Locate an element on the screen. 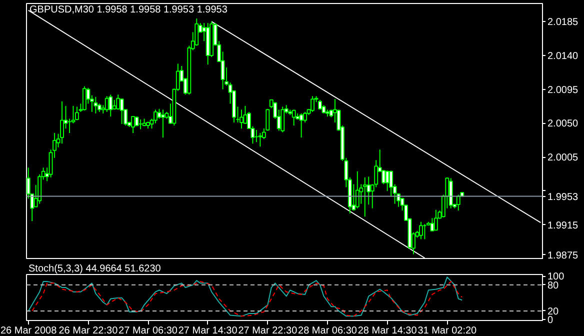 The image size is (584, 336). y-tick-label: 2.0140 is located at coordinates (563, 56).